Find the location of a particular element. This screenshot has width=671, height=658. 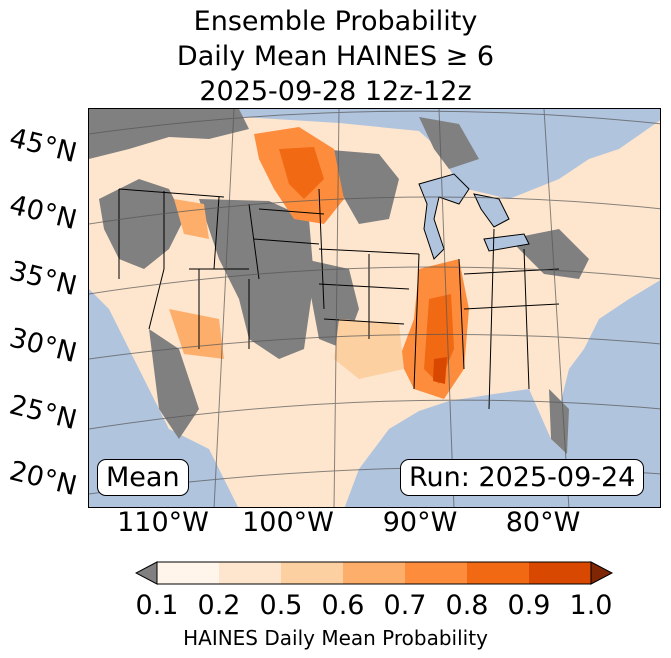

colorbar-under-arrow is located at coordinates (146, 573).